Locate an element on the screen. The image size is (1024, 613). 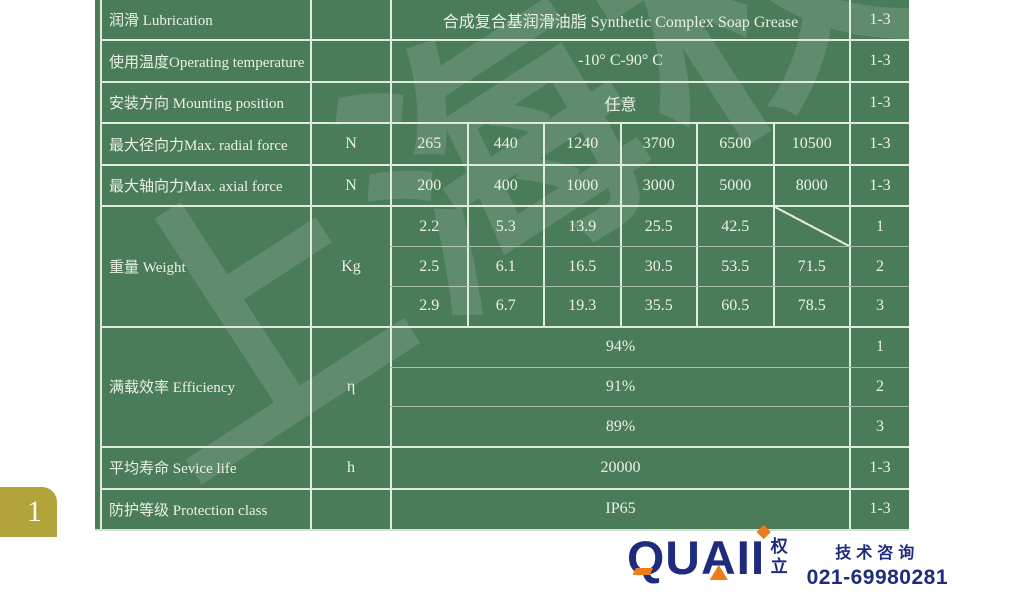
value-cell: 265 is located at coordinates (428, 144).